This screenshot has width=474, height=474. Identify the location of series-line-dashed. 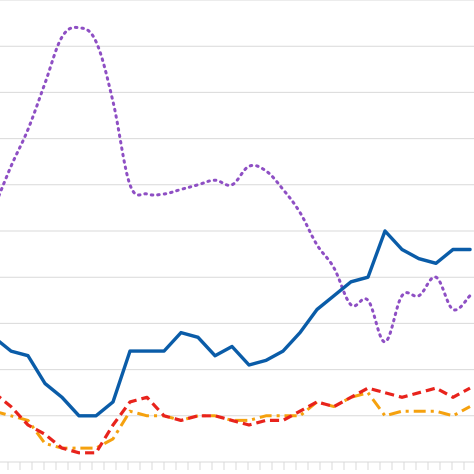
(235, 420).